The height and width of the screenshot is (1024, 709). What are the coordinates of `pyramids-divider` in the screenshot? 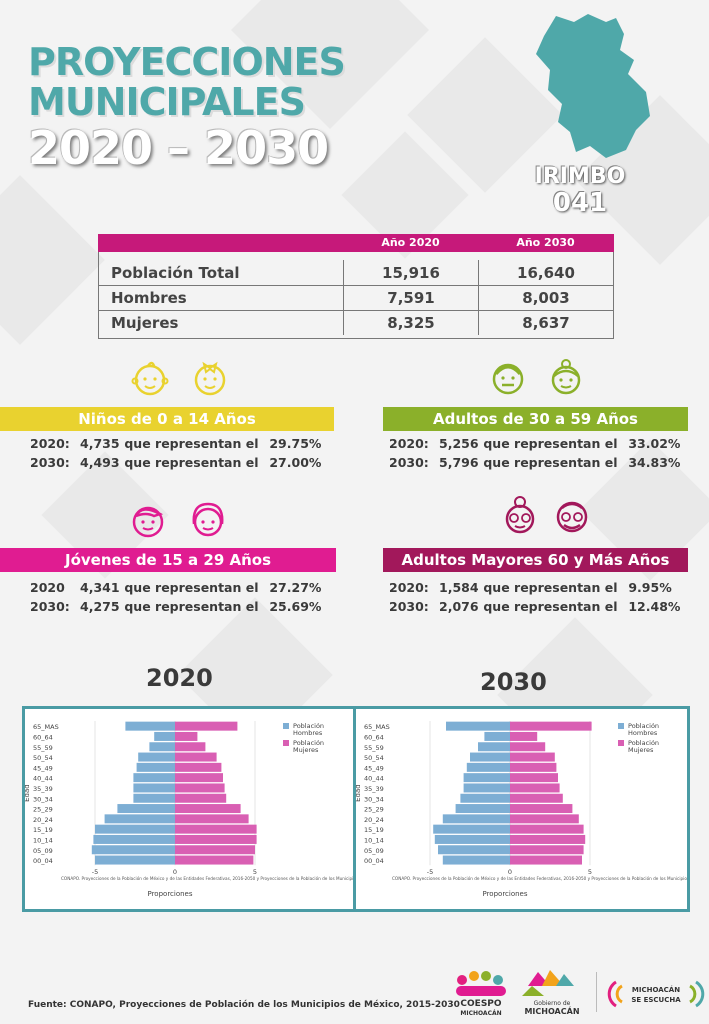 It's located at (354, 809).